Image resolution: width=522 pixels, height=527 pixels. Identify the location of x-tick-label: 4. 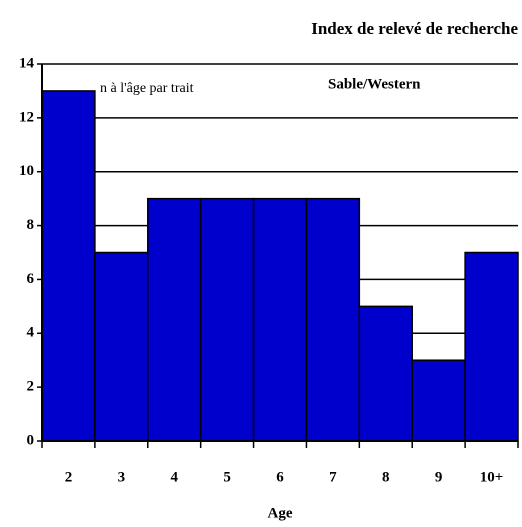
(174, 477).